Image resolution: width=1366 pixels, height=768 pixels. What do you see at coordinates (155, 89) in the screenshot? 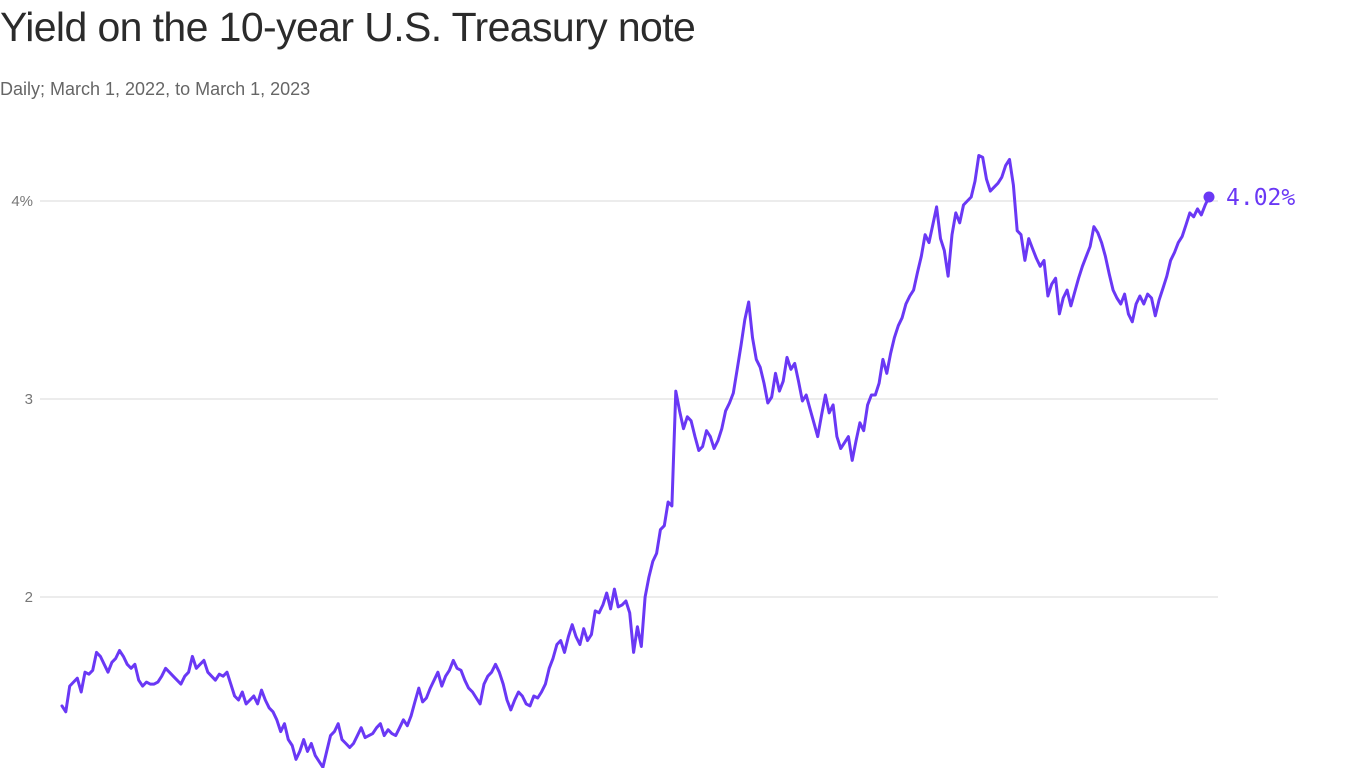
I see `chart-subtitle: Daily; March 1, 2022, to March 1, 2023` at bounding box center [155, 89].